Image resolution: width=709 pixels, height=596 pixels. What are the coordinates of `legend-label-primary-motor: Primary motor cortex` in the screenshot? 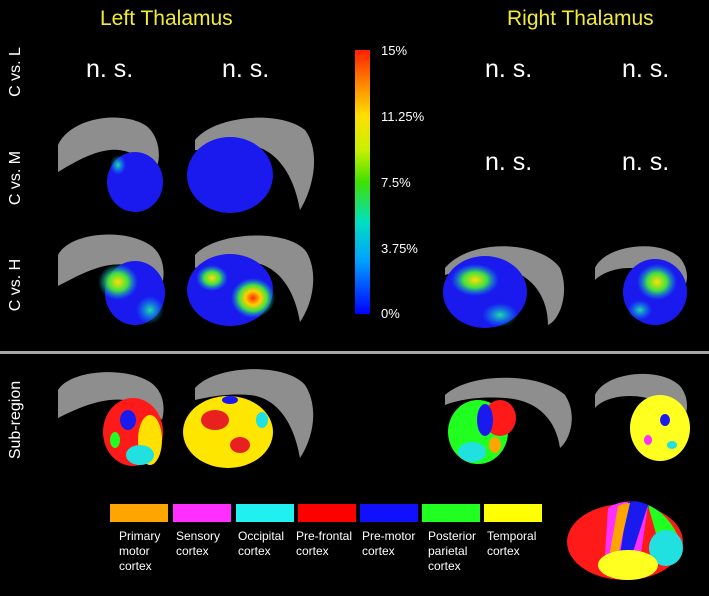 It's located at (140, 551).